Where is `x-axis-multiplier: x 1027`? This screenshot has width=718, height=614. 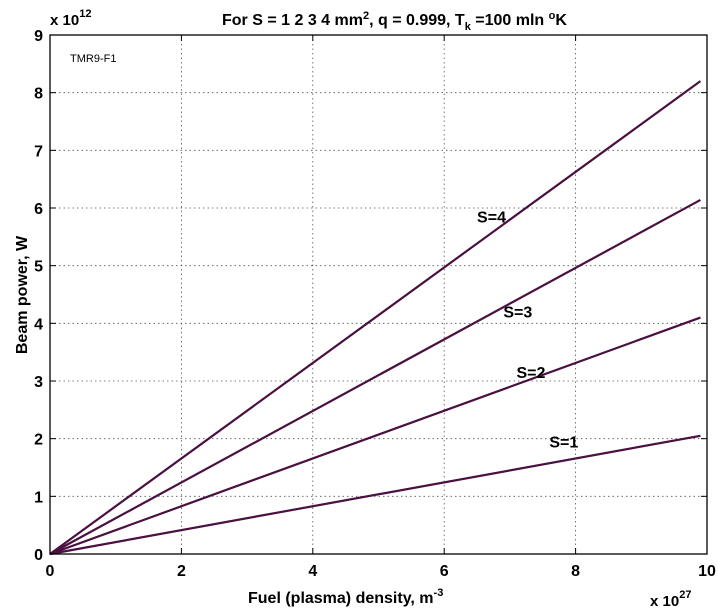
x-axis-multiplier: x 1027 is located at coordinates (670, 599).